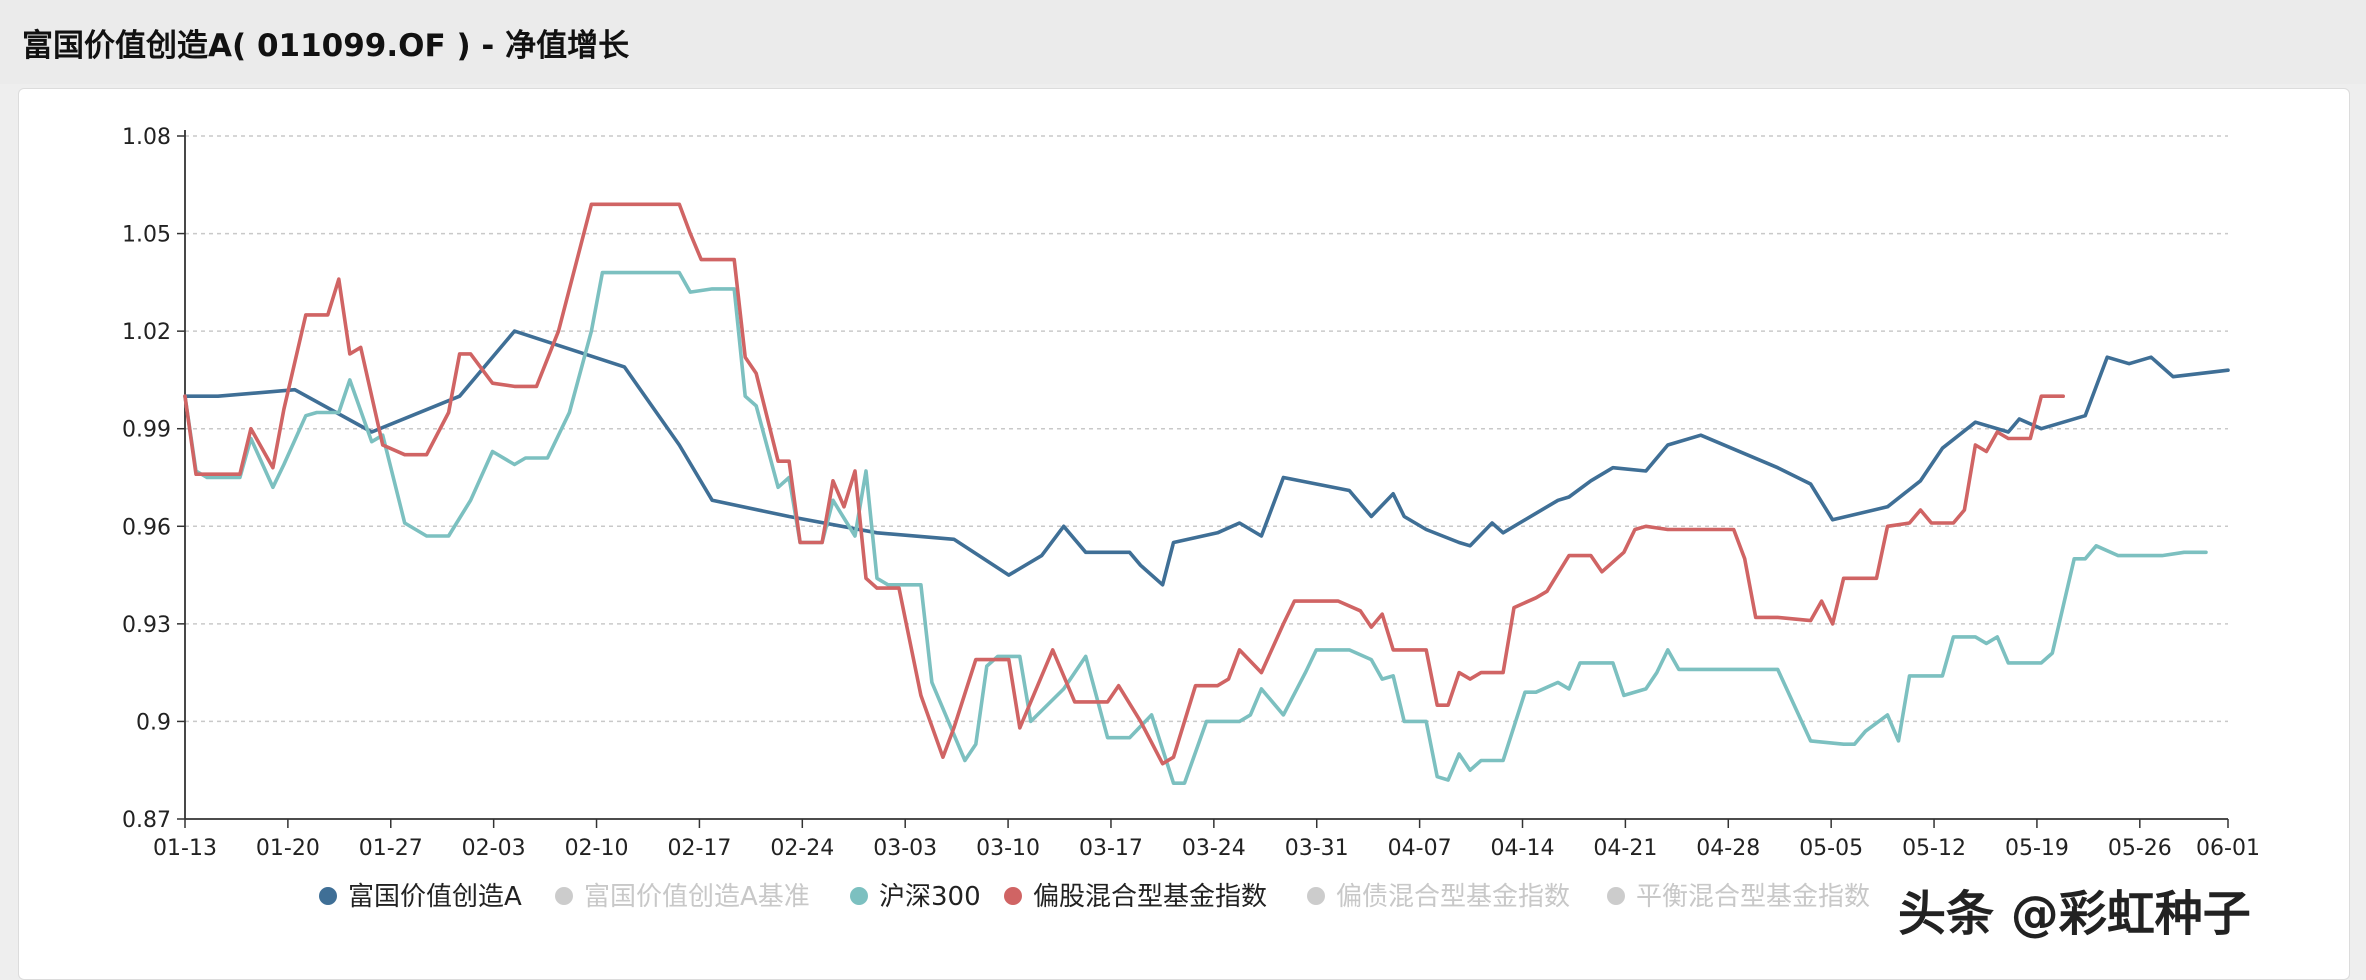 The height and width of the screenshot is (980, 2366). I want to click on legend-item: 平衡混合型基金指数, so click(1738, 897).